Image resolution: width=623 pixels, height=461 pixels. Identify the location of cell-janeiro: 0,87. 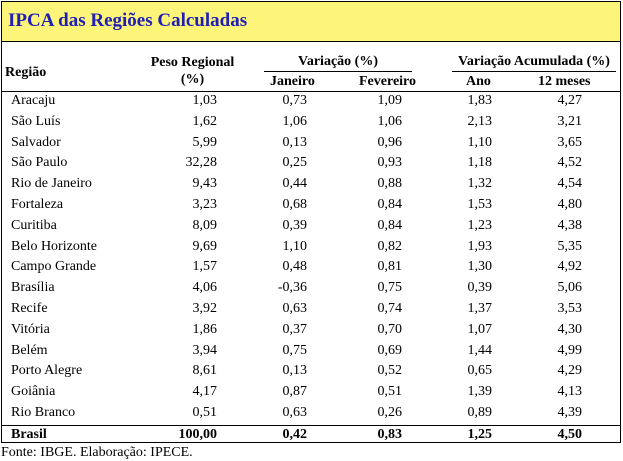
(295, 392).